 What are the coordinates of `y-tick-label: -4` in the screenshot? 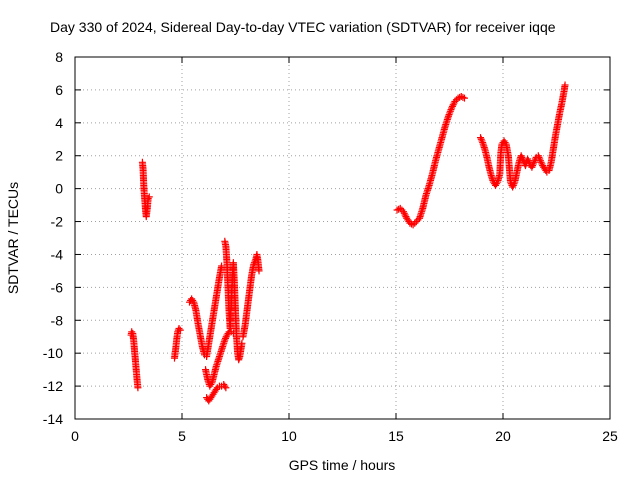 It's located at (57, 254).